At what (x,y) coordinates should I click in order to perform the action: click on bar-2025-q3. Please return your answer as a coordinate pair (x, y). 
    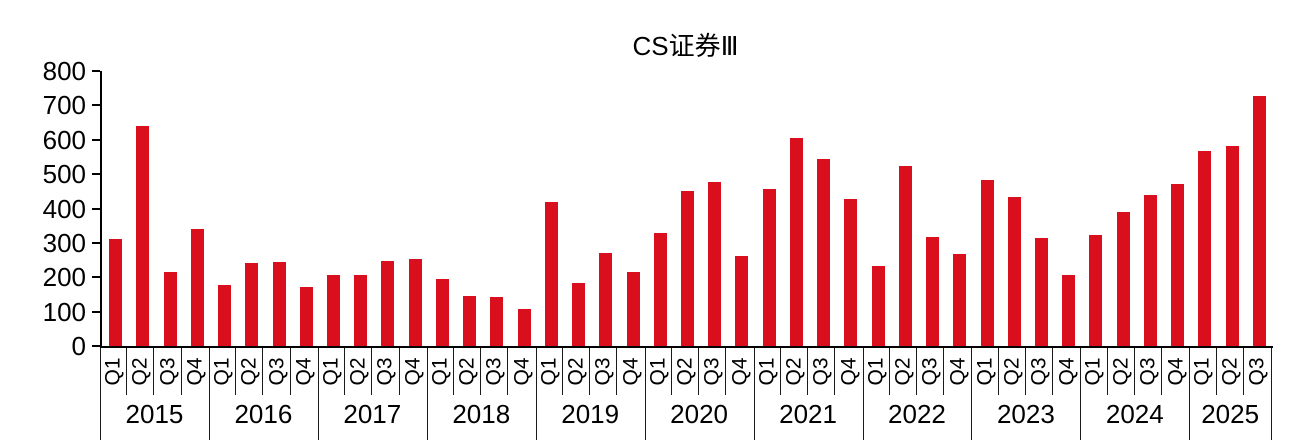
    Looking at the image, I should click on (1259, 221).